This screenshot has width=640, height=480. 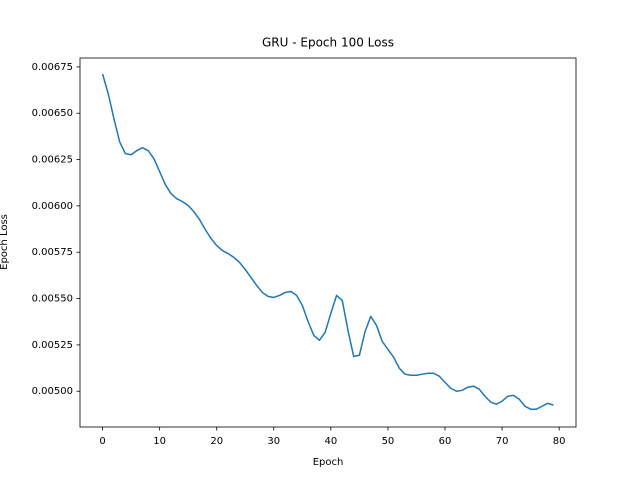 What do you see at coordinates (5, 242) in the screenshot?
I see `y-axis-label: Epoch Loss` at bounding box center [5, 242].